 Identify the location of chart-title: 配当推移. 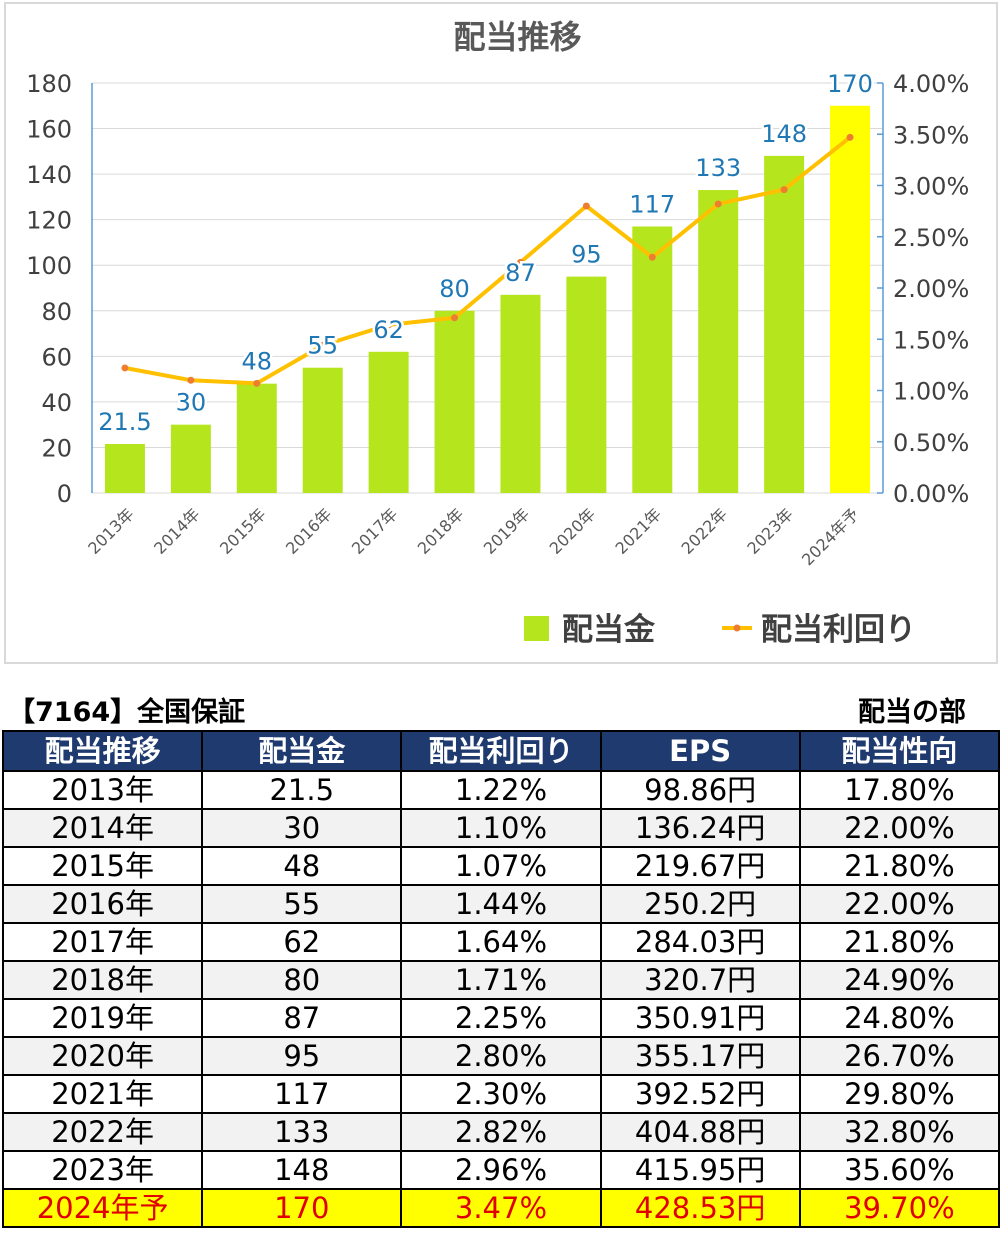
(517, 37).